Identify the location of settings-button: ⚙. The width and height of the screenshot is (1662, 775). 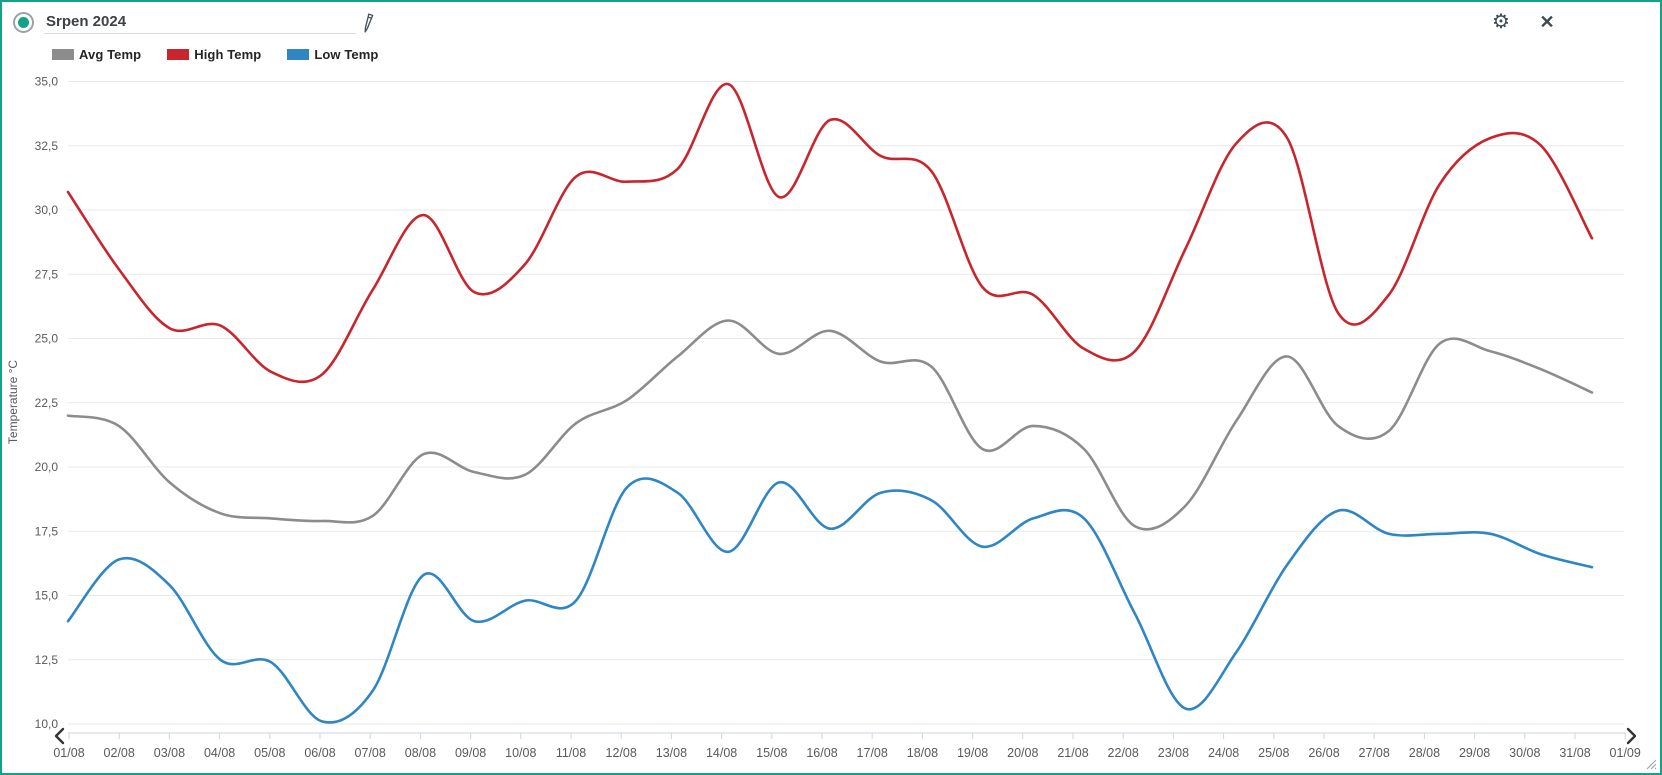
(1501, 22).